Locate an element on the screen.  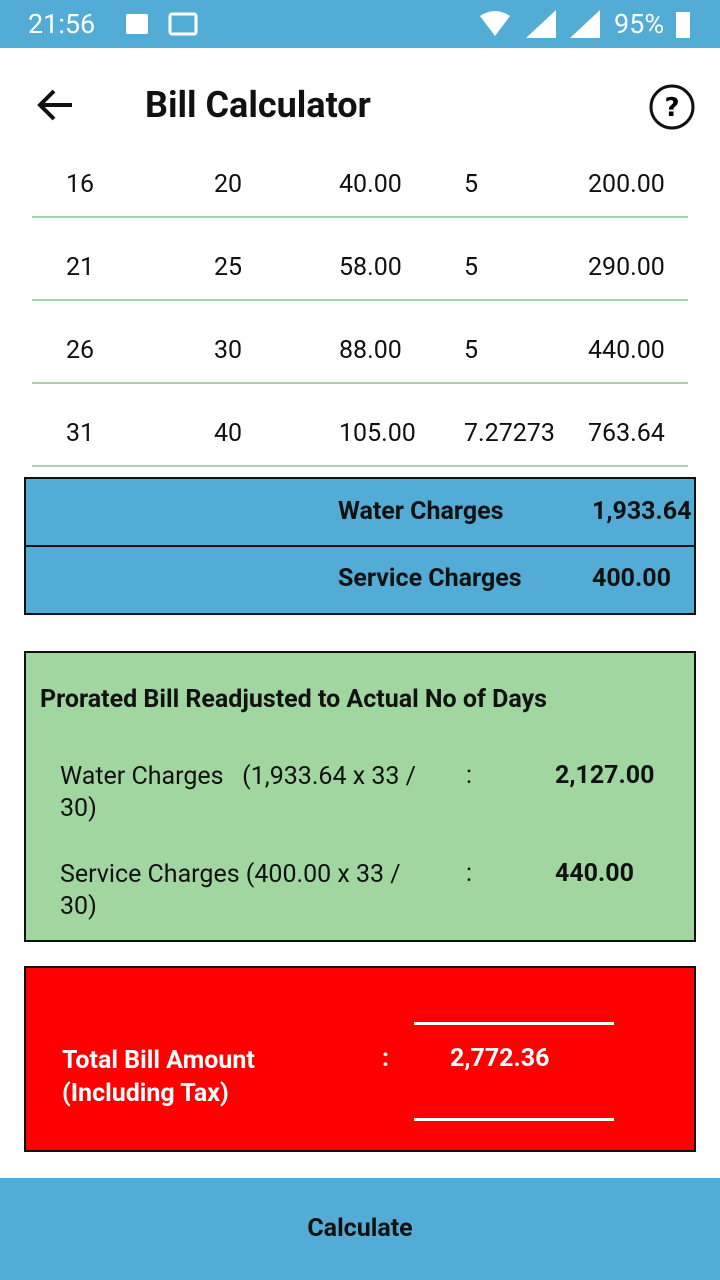
table-cell: 16 is located at coordinates (80, 184).